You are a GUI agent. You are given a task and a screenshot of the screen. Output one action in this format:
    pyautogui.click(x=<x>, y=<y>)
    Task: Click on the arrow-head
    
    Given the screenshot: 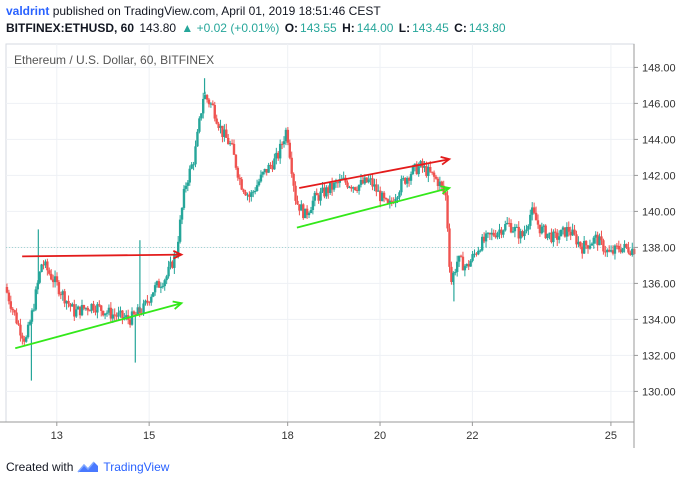 What is the action you would take?
    pyautogui.click(x=446, y=190)
    